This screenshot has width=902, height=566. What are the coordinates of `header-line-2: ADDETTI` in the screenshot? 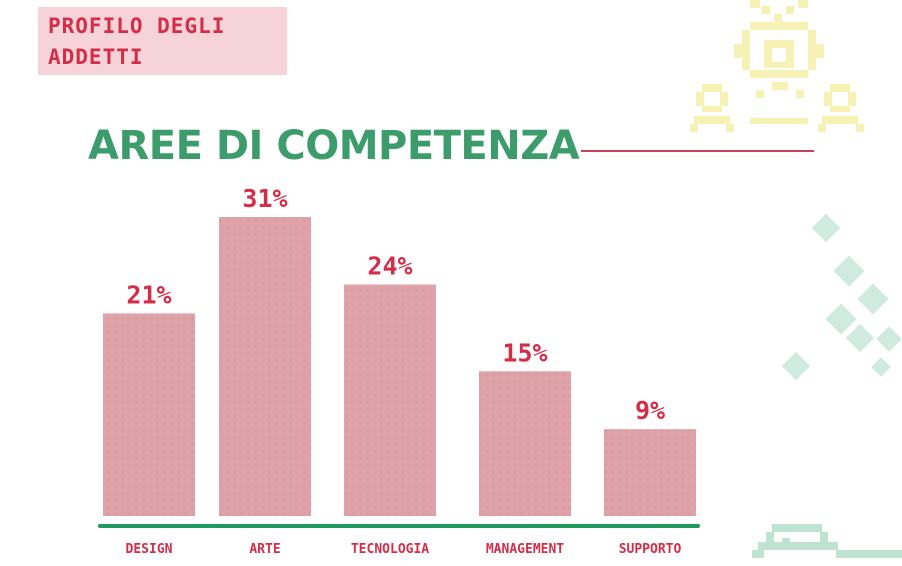 It's located at (96, 57).